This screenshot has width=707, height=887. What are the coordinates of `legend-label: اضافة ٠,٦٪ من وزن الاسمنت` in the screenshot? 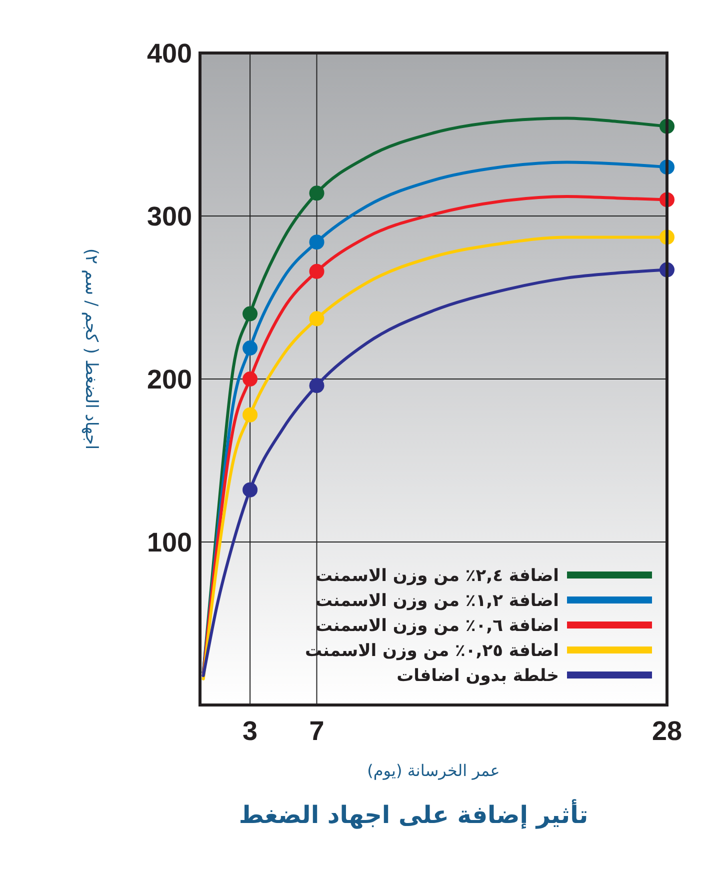 It's located at (437, 626).